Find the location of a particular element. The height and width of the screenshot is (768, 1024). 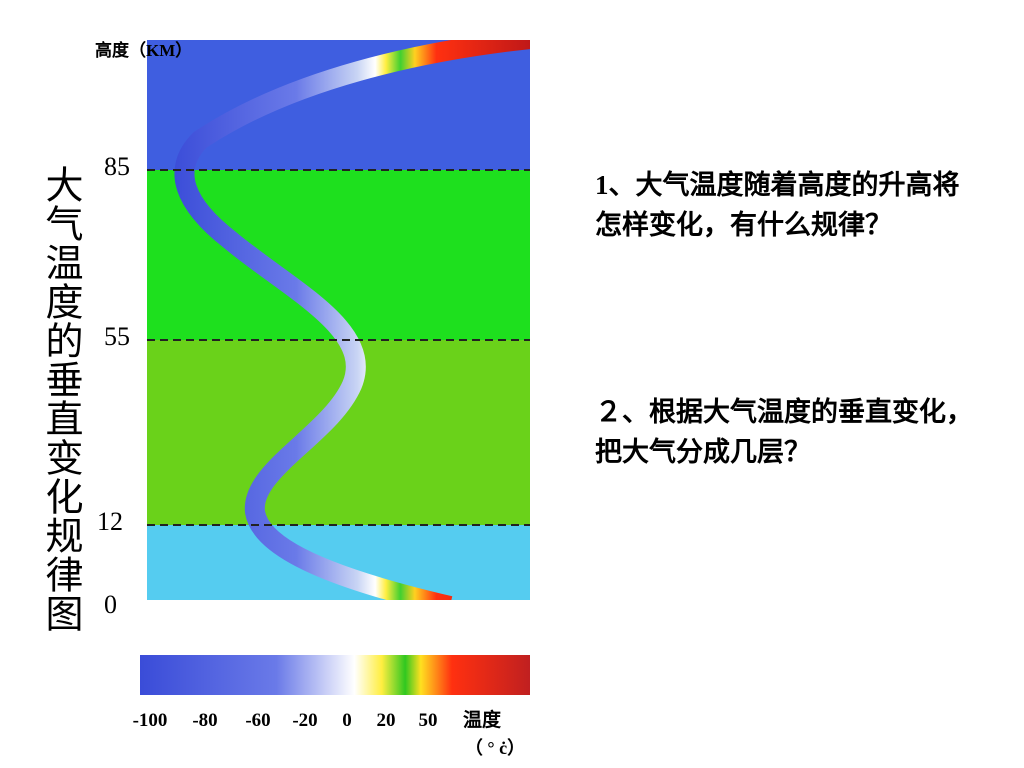

unit: （ ° ċ） is located at coordinates (495, 748).